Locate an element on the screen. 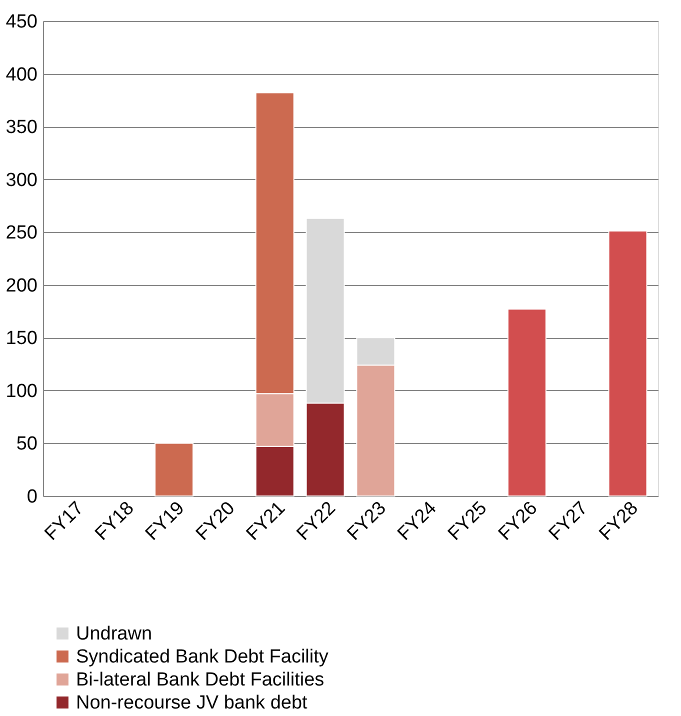 Image resolution: width=681 pixels, height=716 pixels. y-tick-label: 250 is located at coordinates (22, 233).